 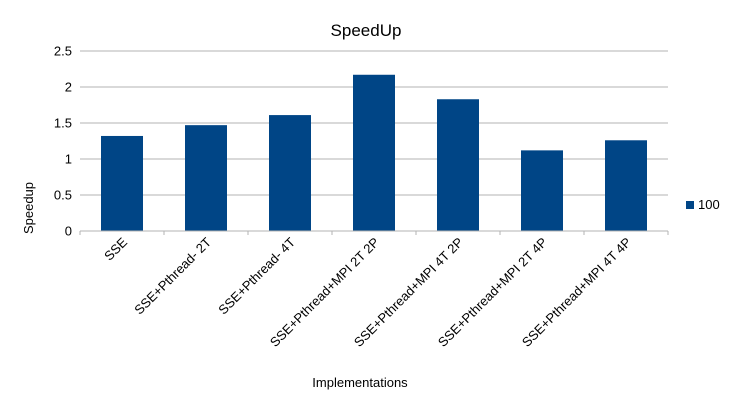 I want to click on y-tick-label: 1.5, so click(x=63, y=123).